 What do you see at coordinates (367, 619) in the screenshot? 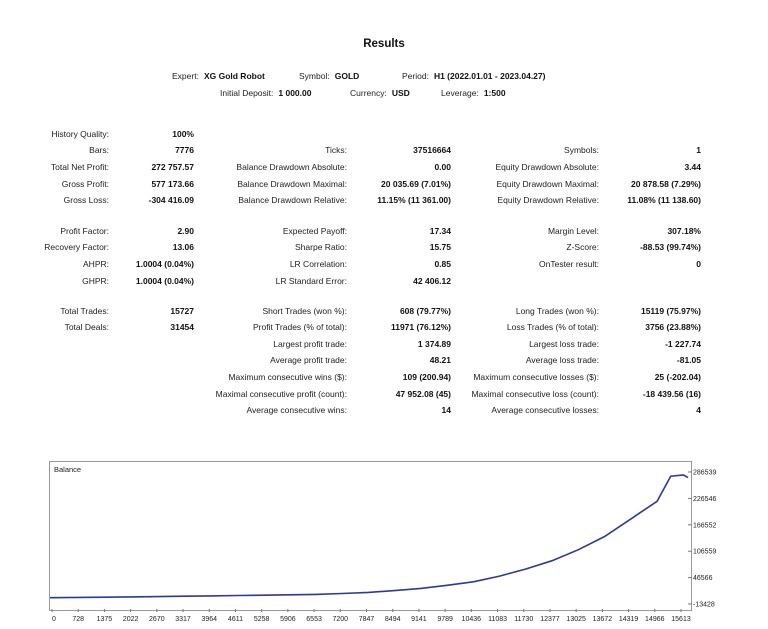
I see `x-tick-label: 7847` at bounding box center [367, 619].